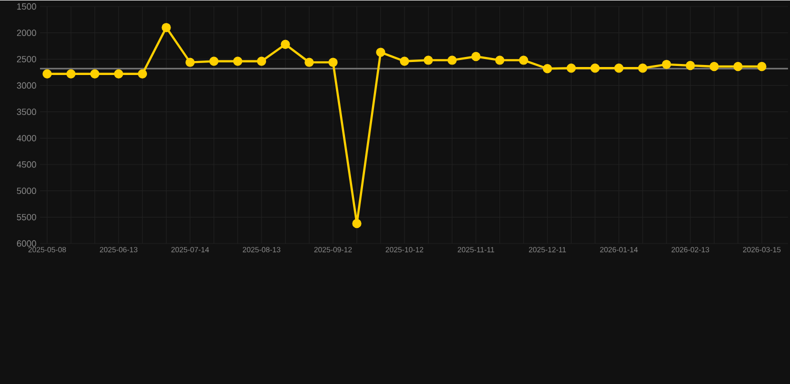 This screenshot has height=384, width=790. Describe the element at coordinates (26, 32) in the screenshot. I see `y-tick-label: 2000` at that location.